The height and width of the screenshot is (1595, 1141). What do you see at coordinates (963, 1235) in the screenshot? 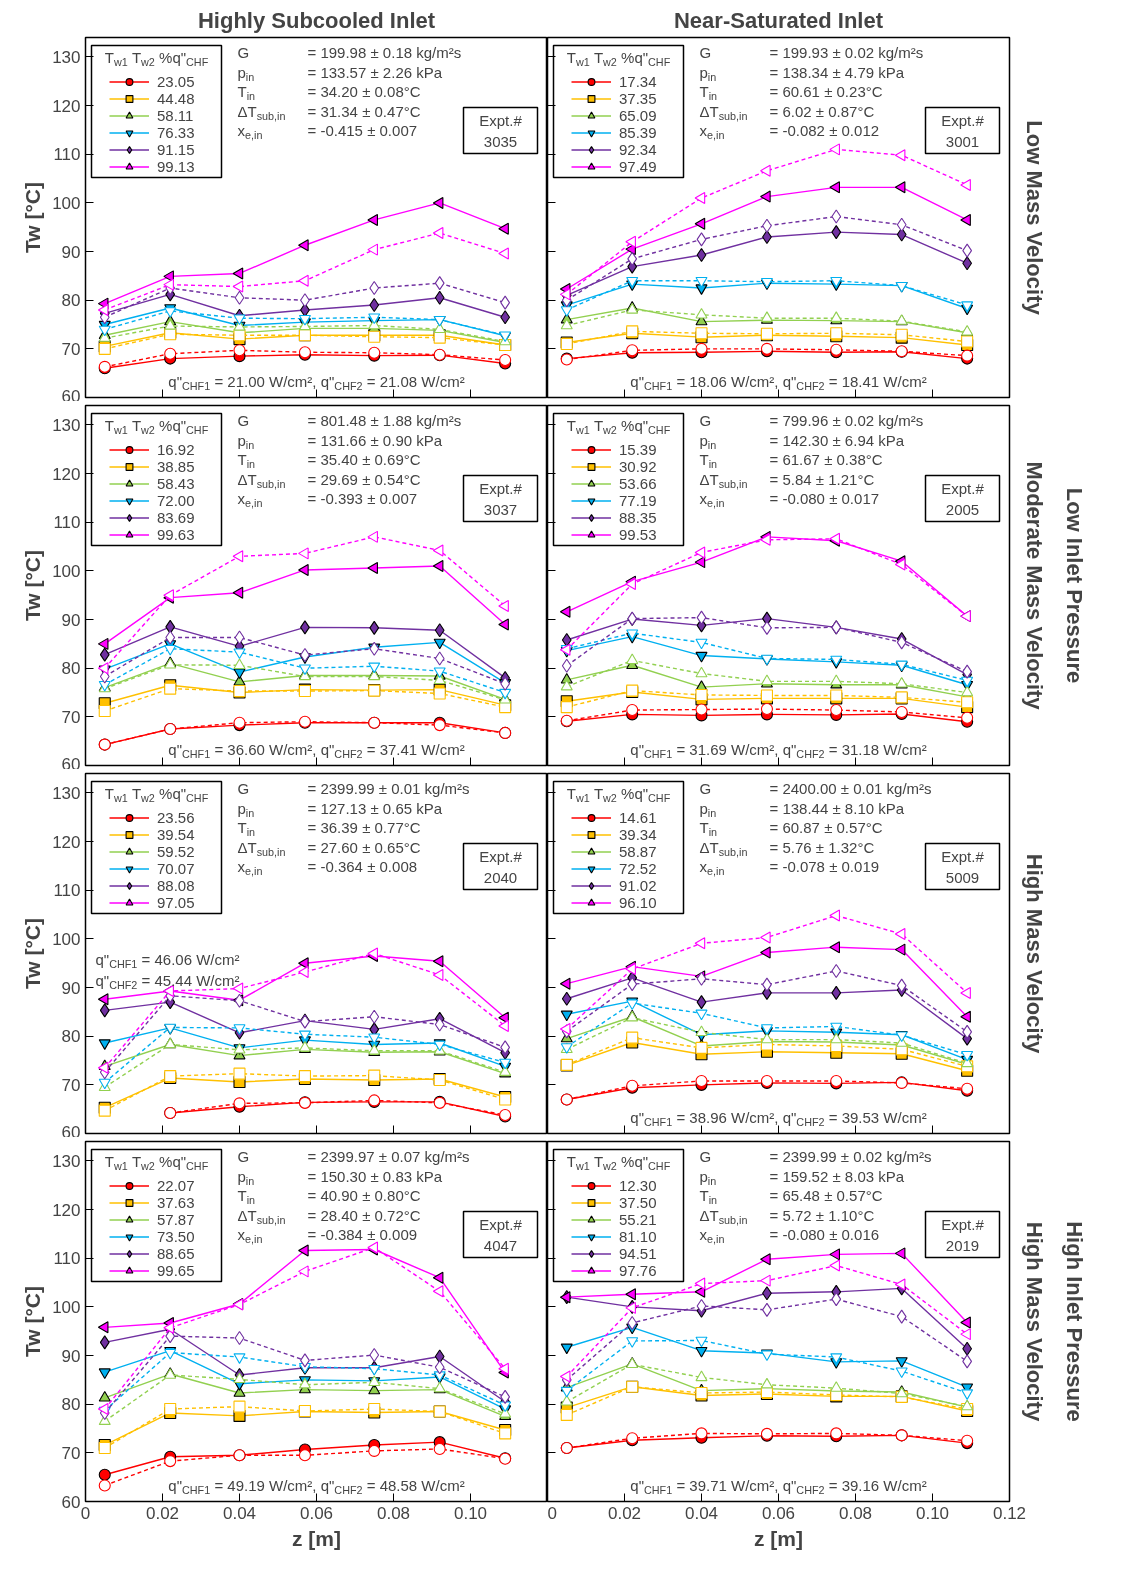
I see `annotation: Expt.# 2019` at bounding box center [963, 1235].